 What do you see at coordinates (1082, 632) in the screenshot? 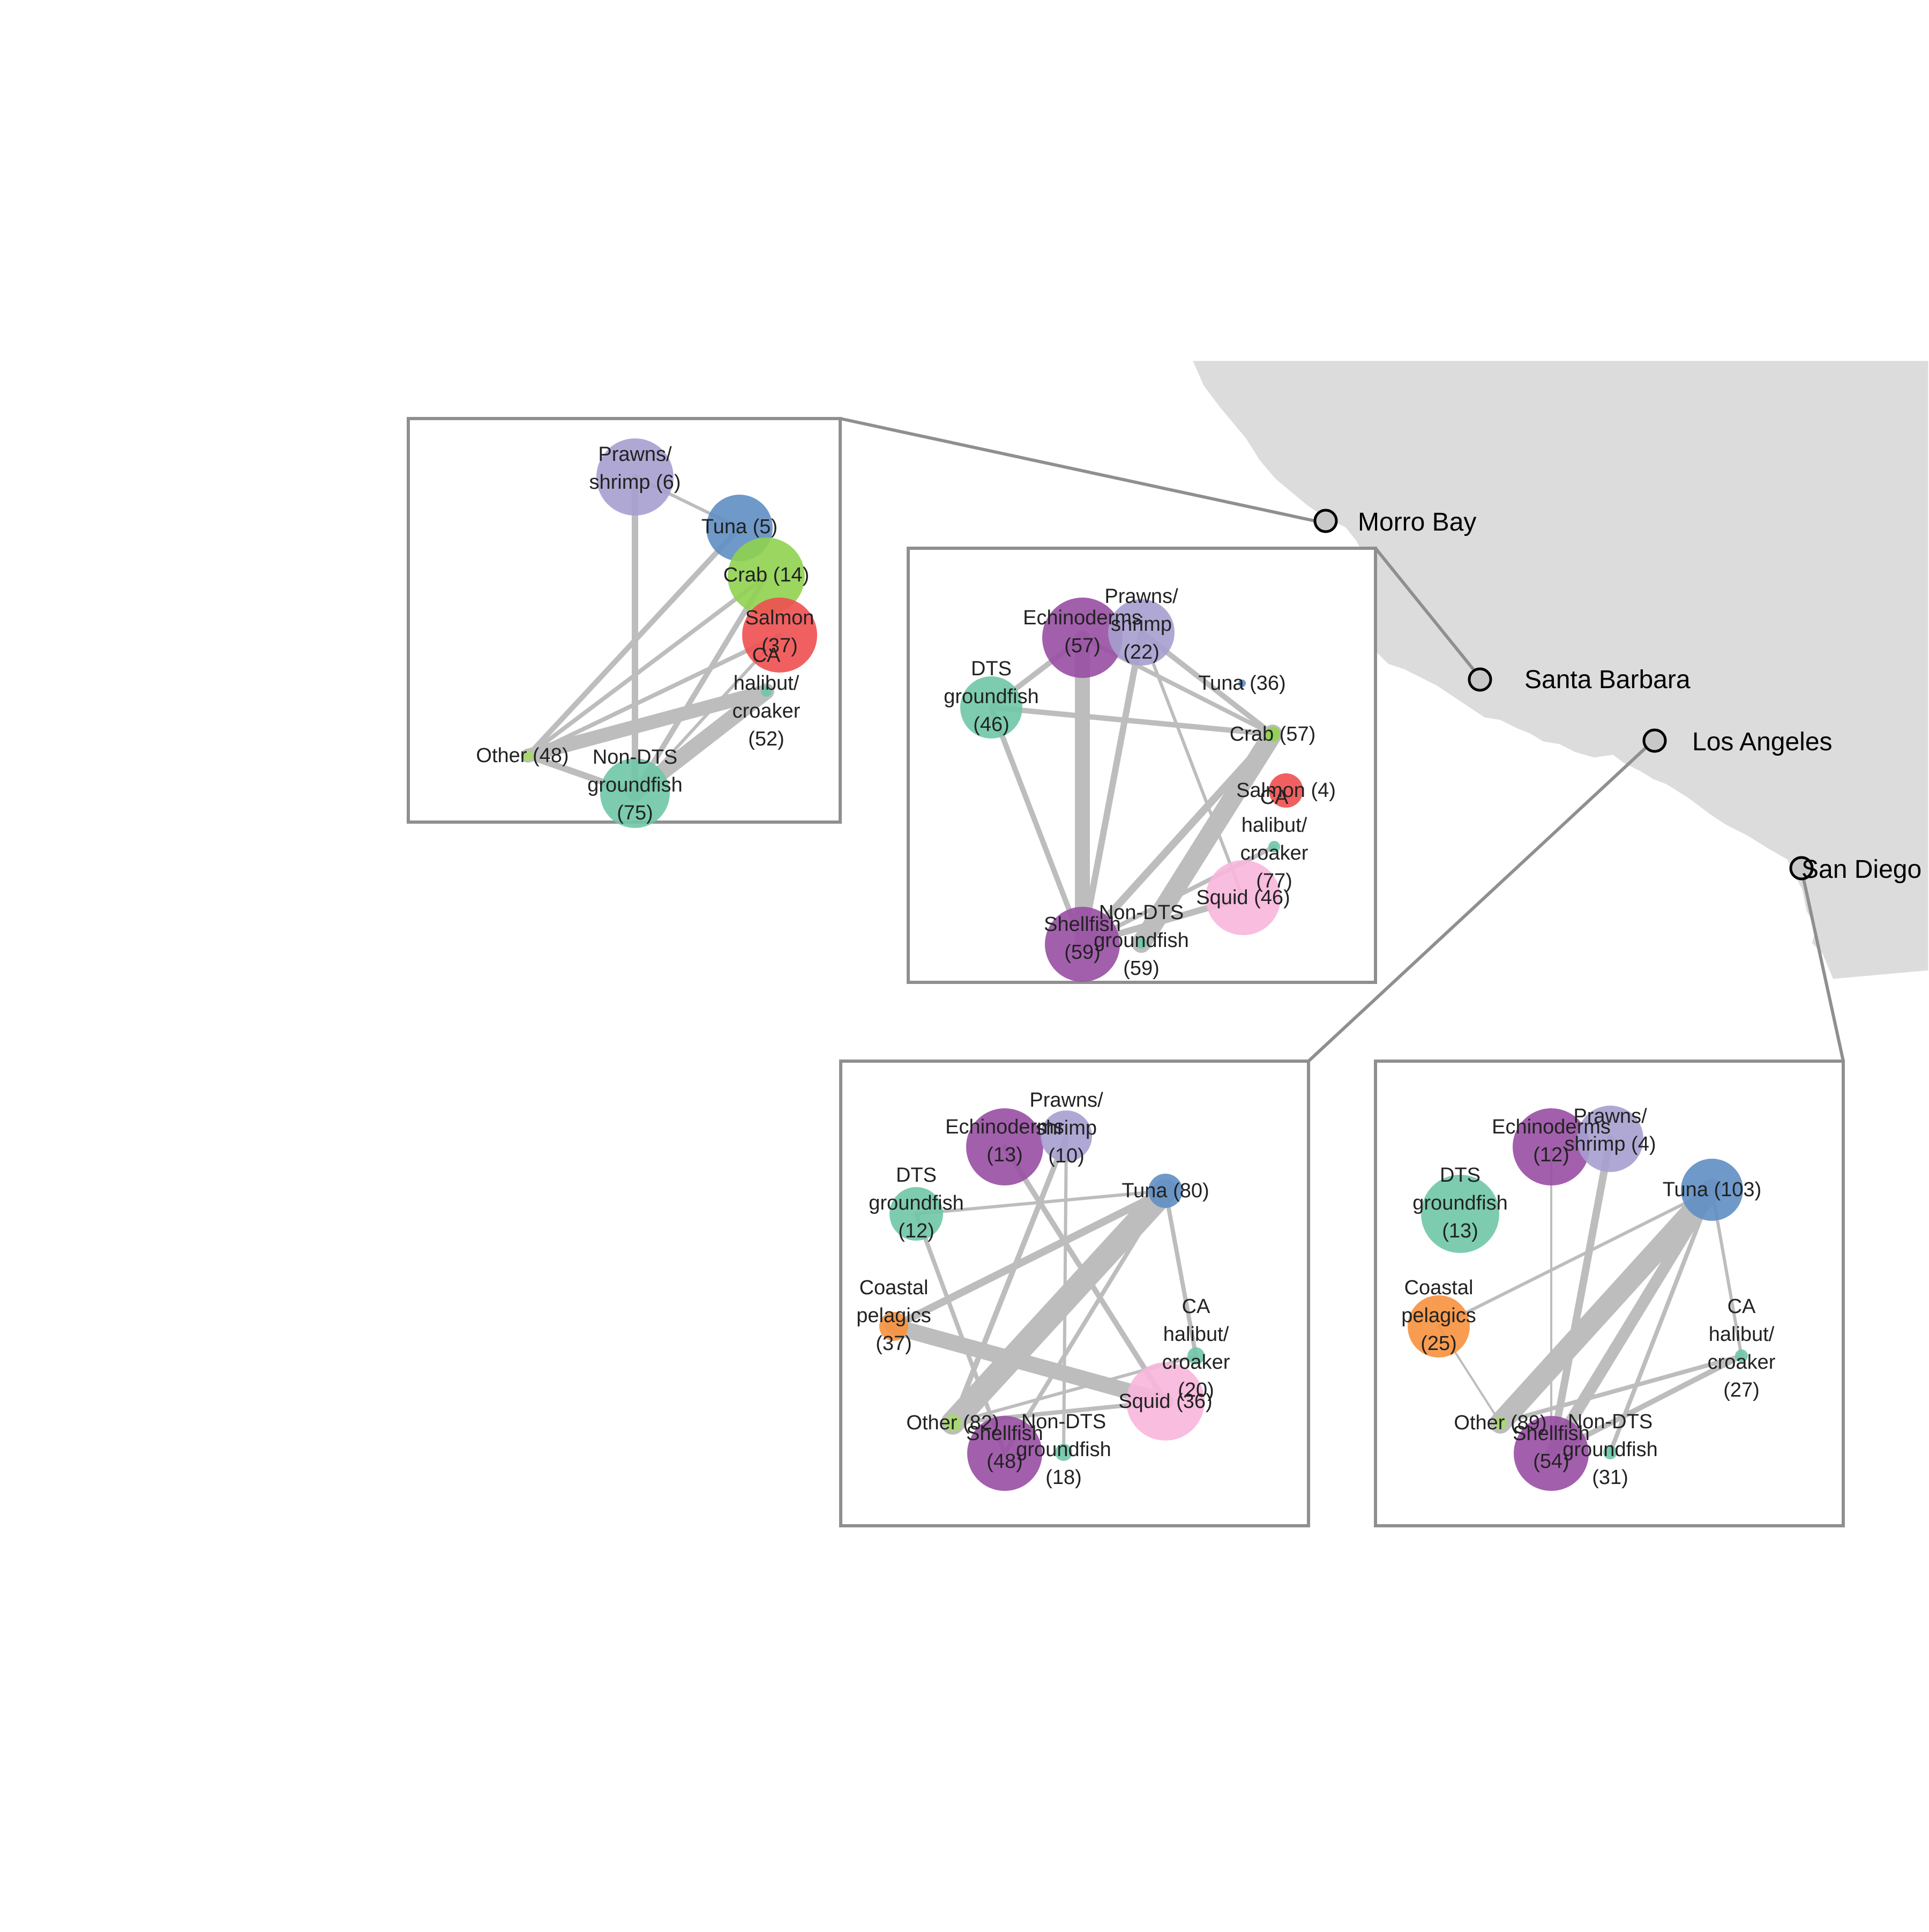
I see `node-label-echinoderms: Echinoderms (57)` at bounding box center [1082, 632].